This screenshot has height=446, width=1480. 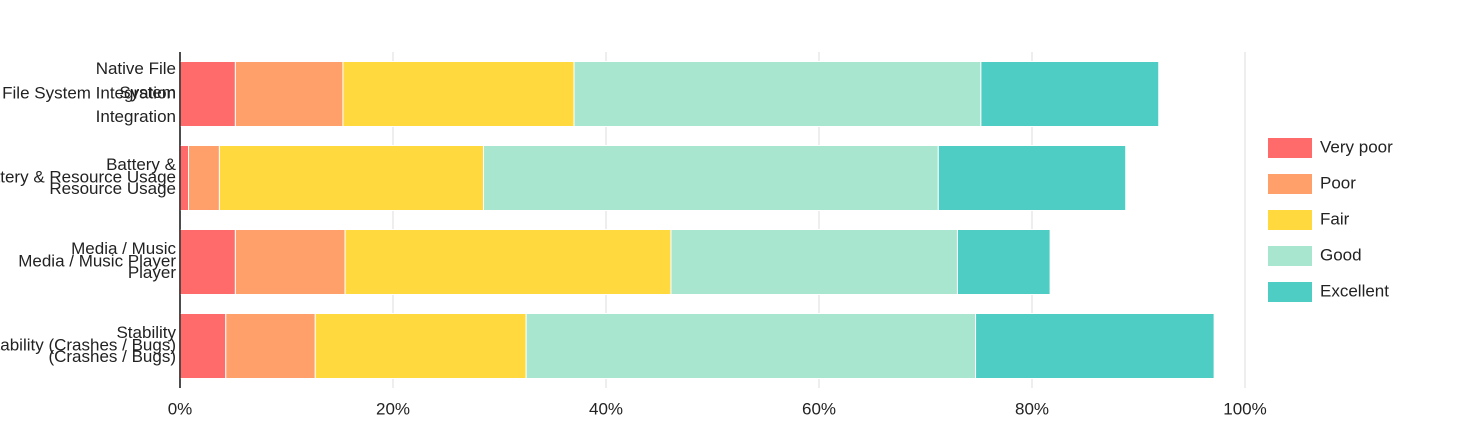 What do you see at coordinates (1244, 408) in the screenshot?
I see `x-tick-label: 100%` at bounding box center [1244, 408].